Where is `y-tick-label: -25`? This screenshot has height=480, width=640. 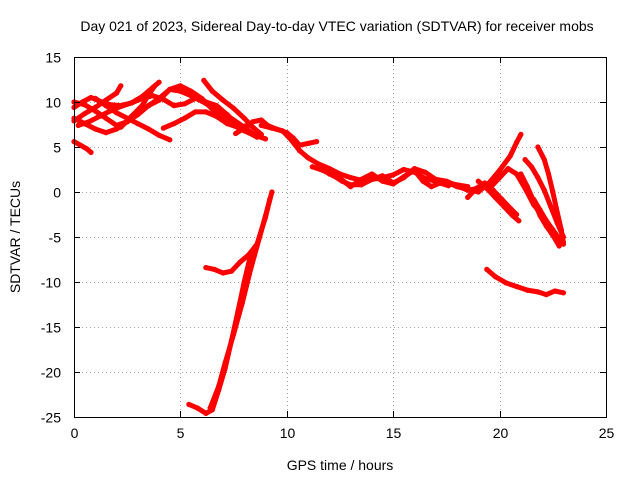
y-tick-label: -25 is located at coordinates (51, 418).